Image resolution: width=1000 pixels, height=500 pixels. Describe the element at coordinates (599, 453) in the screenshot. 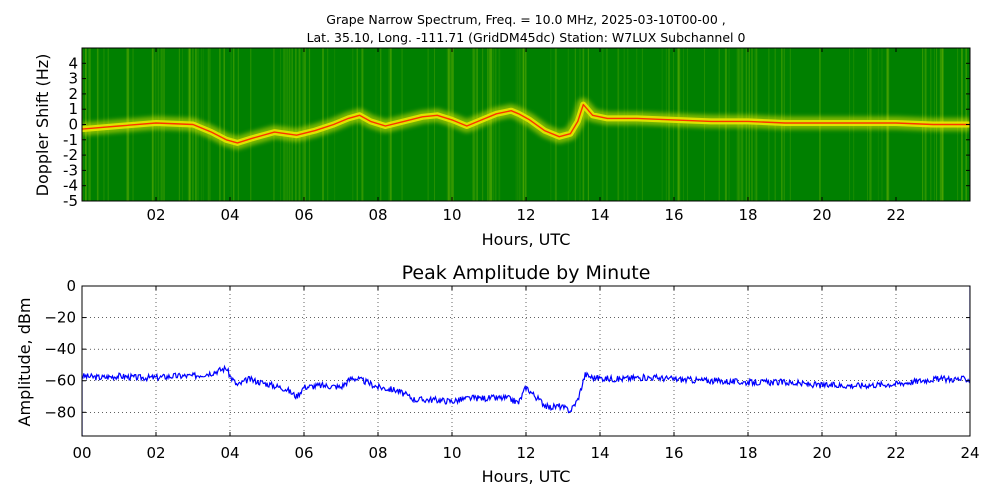

I see `amplitude-x-tick-label: 14` at that location.